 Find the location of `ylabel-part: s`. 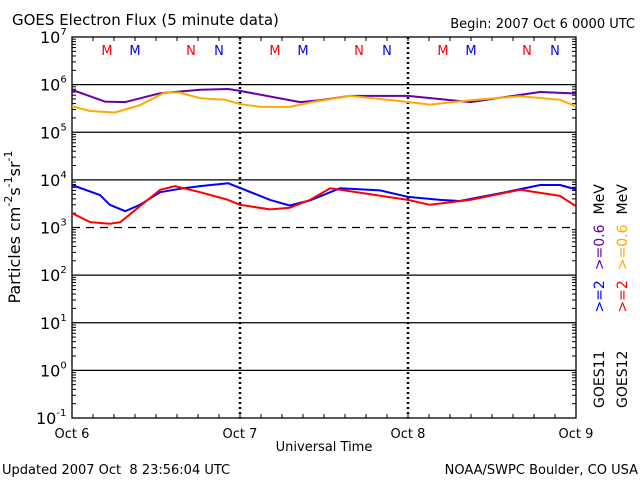

ylabel-part: s is located at coordinates (14, 191).